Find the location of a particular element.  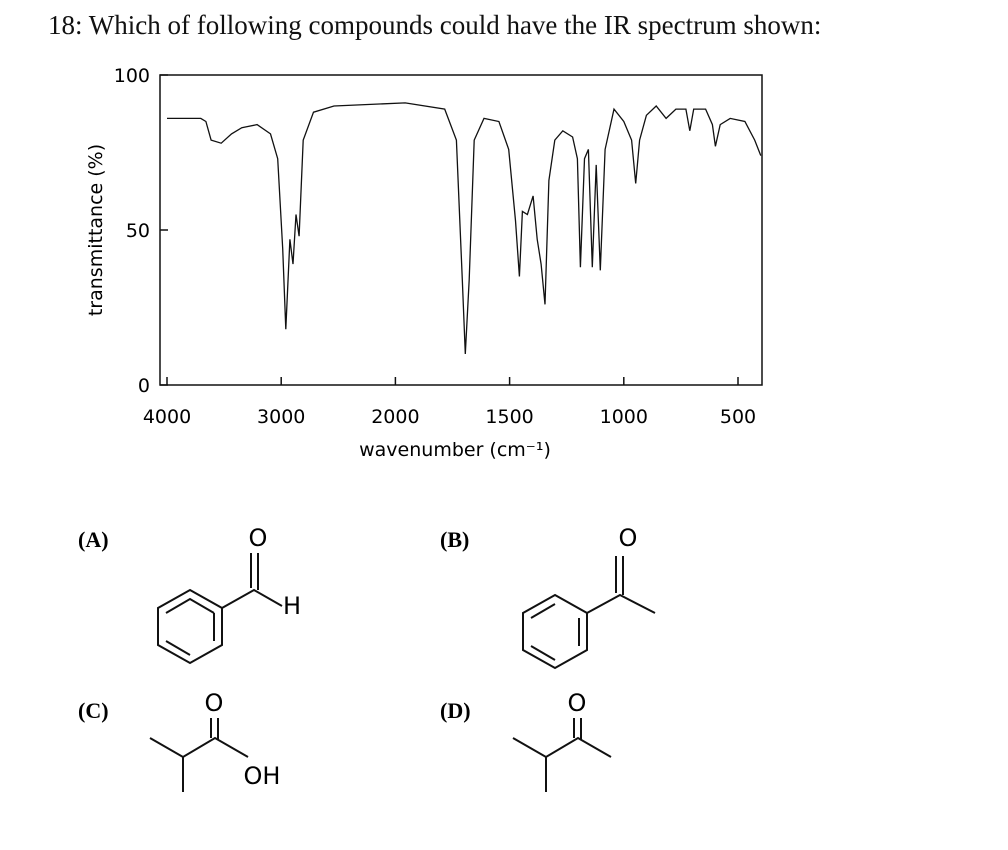

y-axis-label: transmittance (%) is located at coordinates (96, 230).